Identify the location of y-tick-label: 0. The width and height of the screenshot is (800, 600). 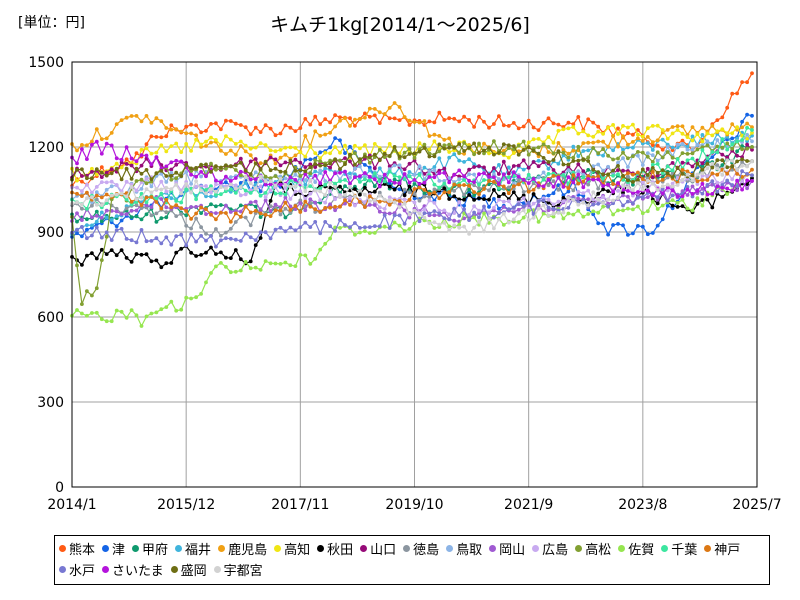
(59, 488).